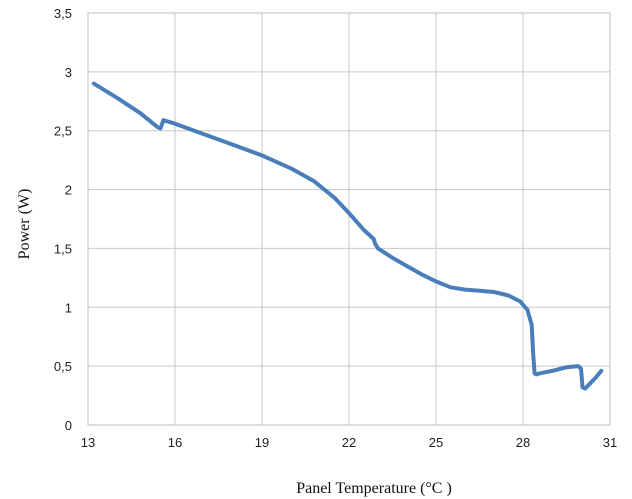  Describe the element at coordinates (374, 488) in the screenshot. I see `x-axis-title: Panel Temperature (°C )` at that location.